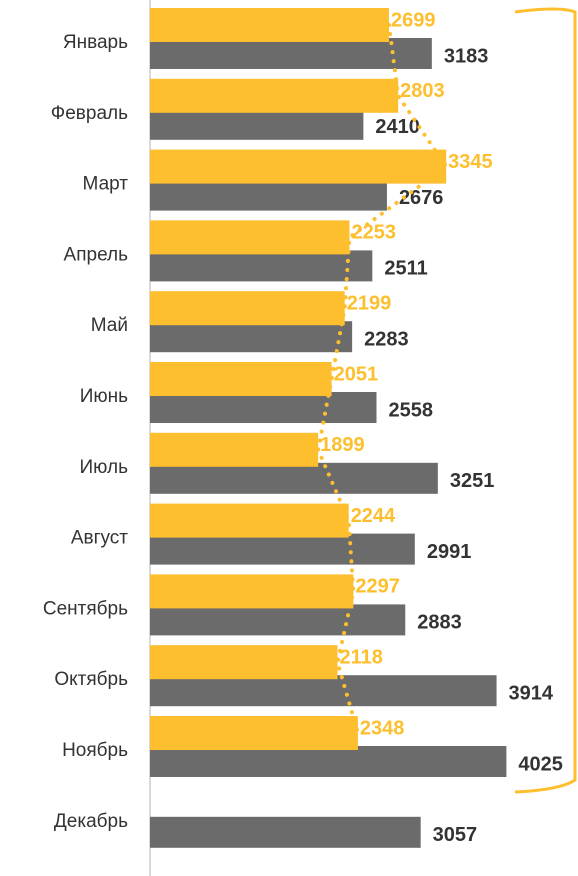 The width and height of the screenshot is (578, 876). Describe the element at coordinates (382, 728) in the screenshot. I see `value-label: 2348` at that location.